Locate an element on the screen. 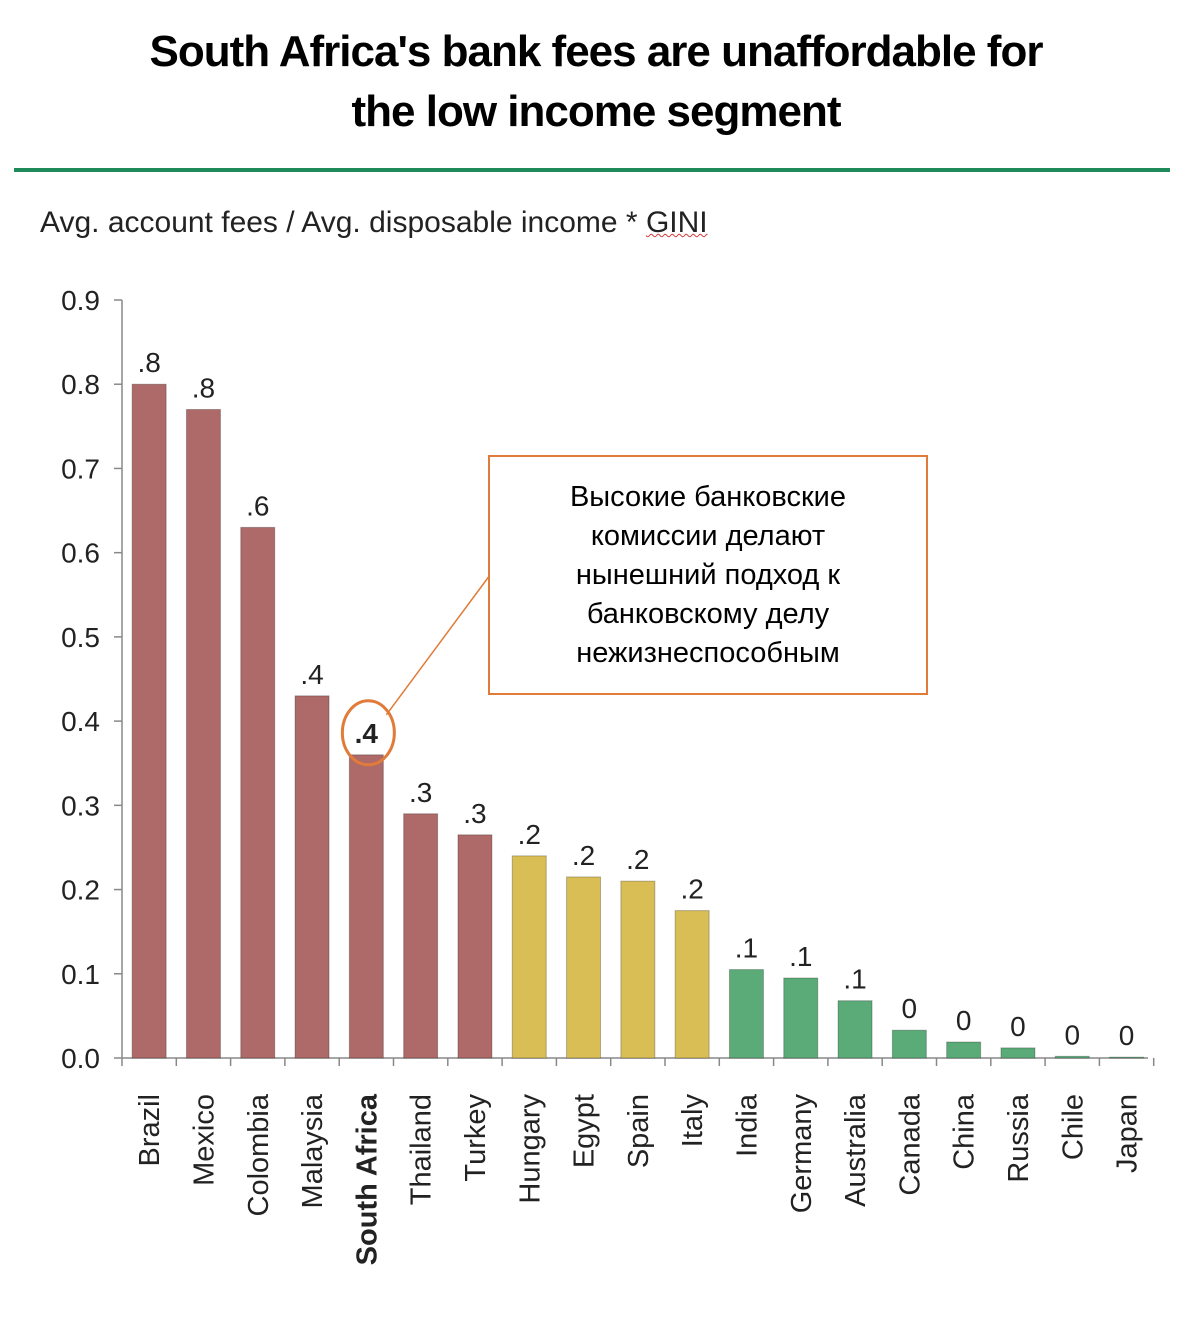 This screenshot has height=1326, width=1192. highlight-circle is located at coordinates (368, 733).